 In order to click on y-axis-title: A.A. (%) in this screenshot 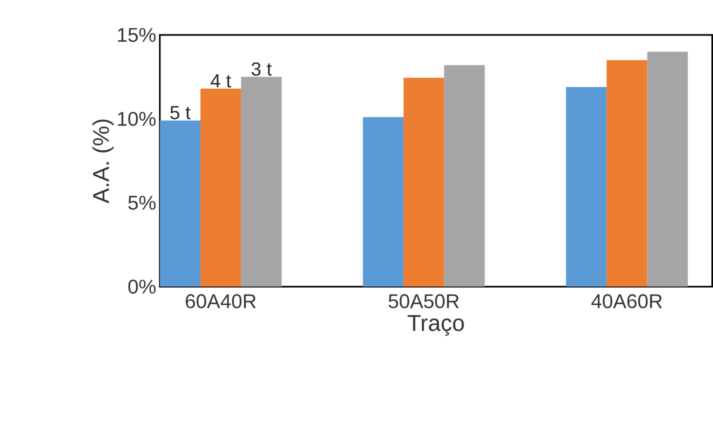, I will do `click(103, 162)`.